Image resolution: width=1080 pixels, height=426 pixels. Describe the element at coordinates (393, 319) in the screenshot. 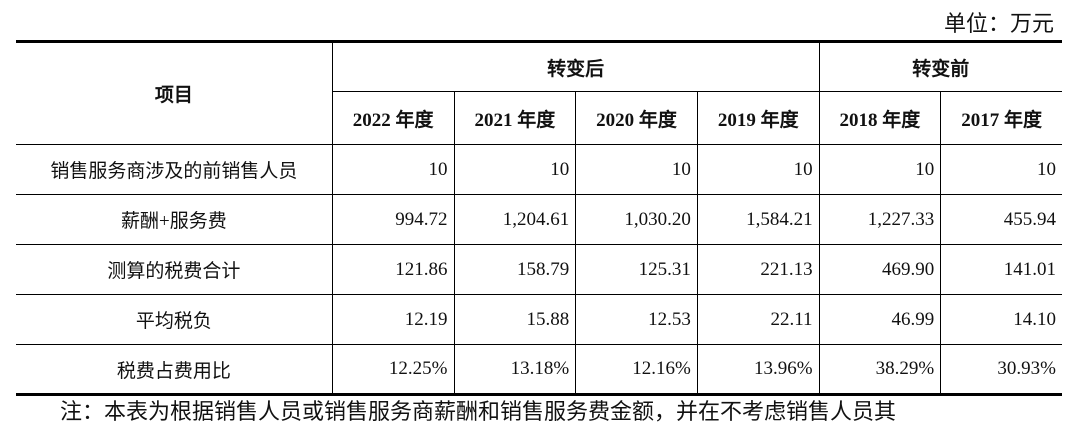

I see `value-cell: 12.19` at that location.